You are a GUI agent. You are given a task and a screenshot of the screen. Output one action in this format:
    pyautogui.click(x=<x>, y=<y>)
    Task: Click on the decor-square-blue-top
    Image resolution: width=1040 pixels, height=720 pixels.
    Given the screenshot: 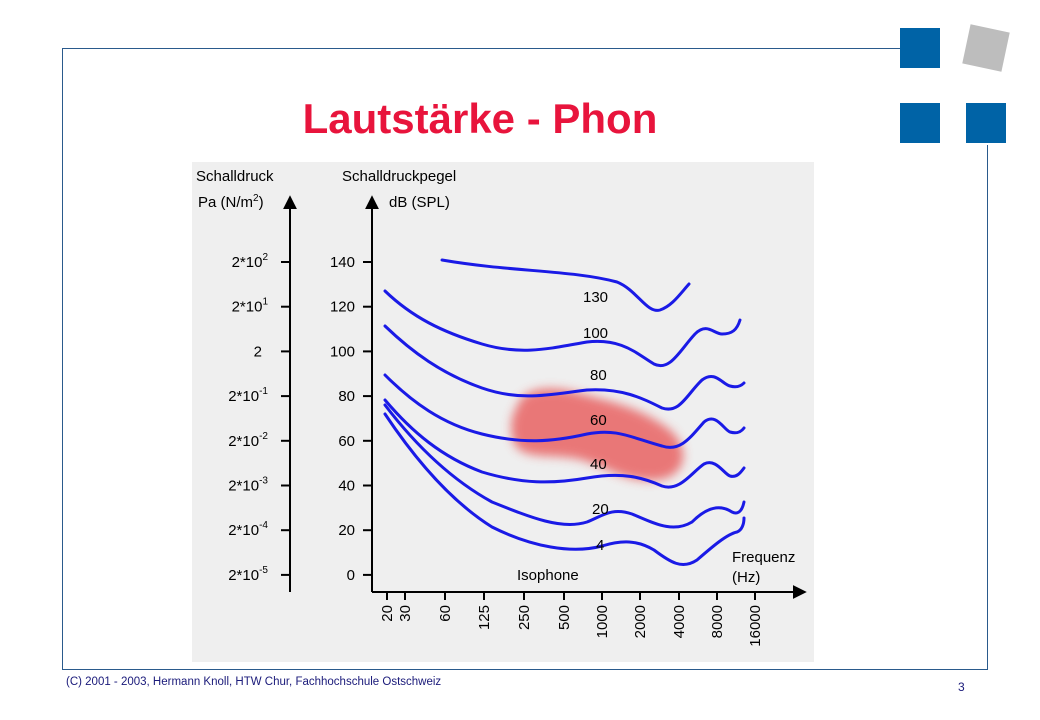 What is the action you would take?
    pyautogui.click(x=920, y=48)
    